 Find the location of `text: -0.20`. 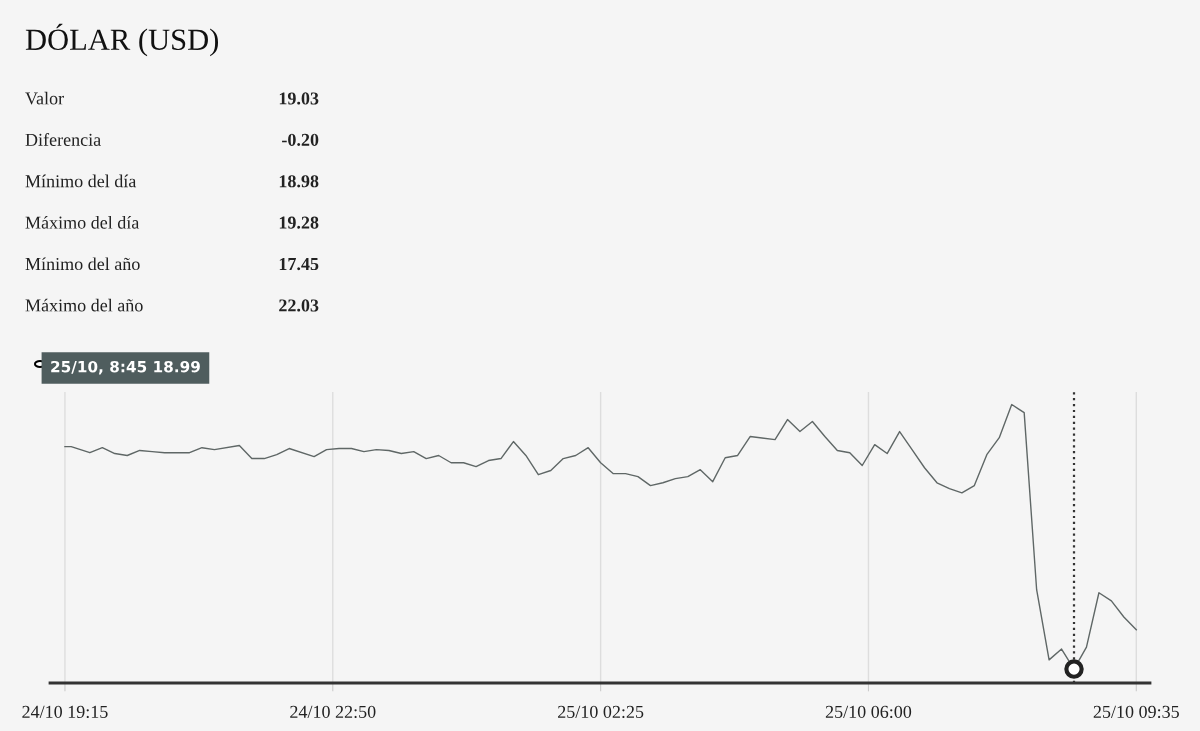

text: -0.20 is located at coordinates (300, 139).